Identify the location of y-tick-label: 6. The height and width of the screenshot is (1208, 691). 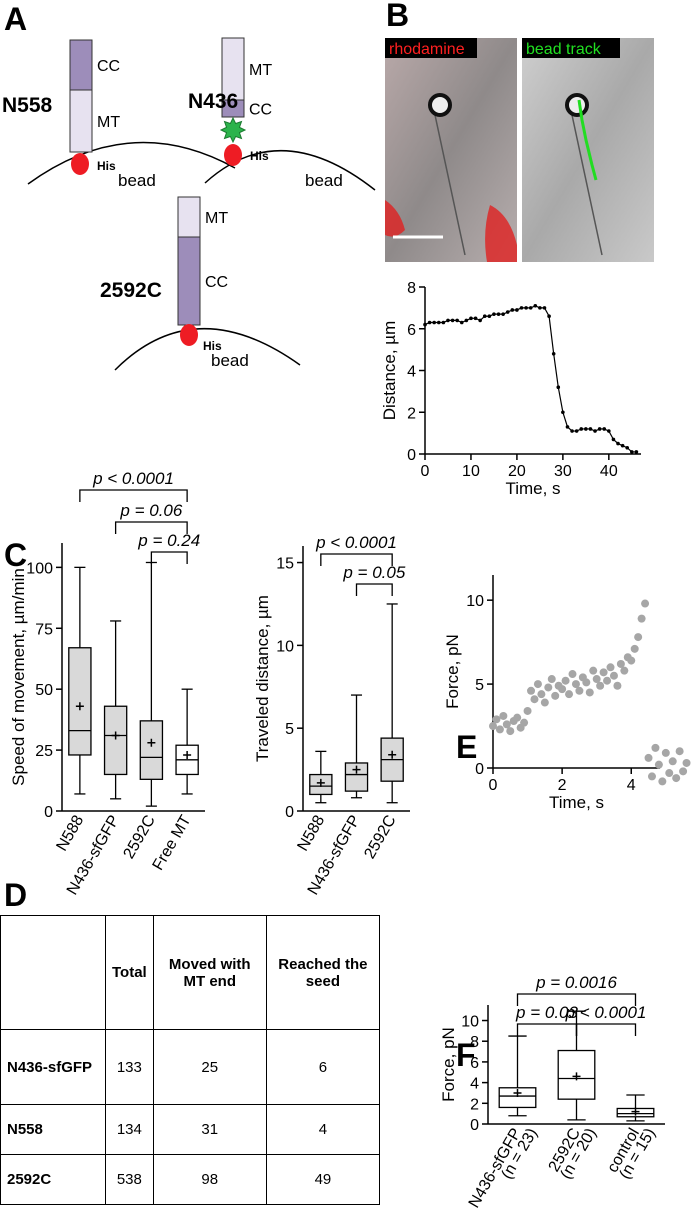
(474, 1063).